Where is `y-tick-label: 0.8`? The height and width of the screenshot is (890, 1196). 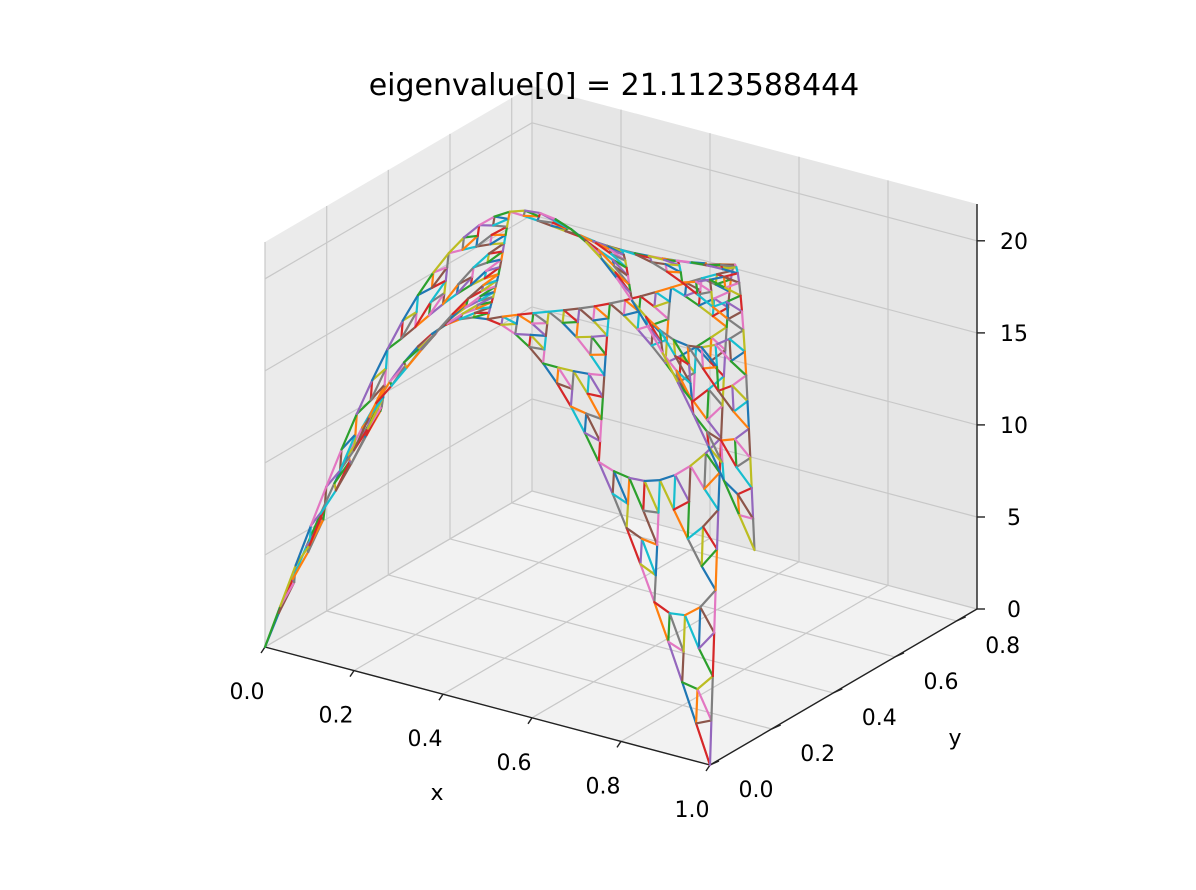
y-tick-label: 0.8 is located at coordinates (1002, 646).